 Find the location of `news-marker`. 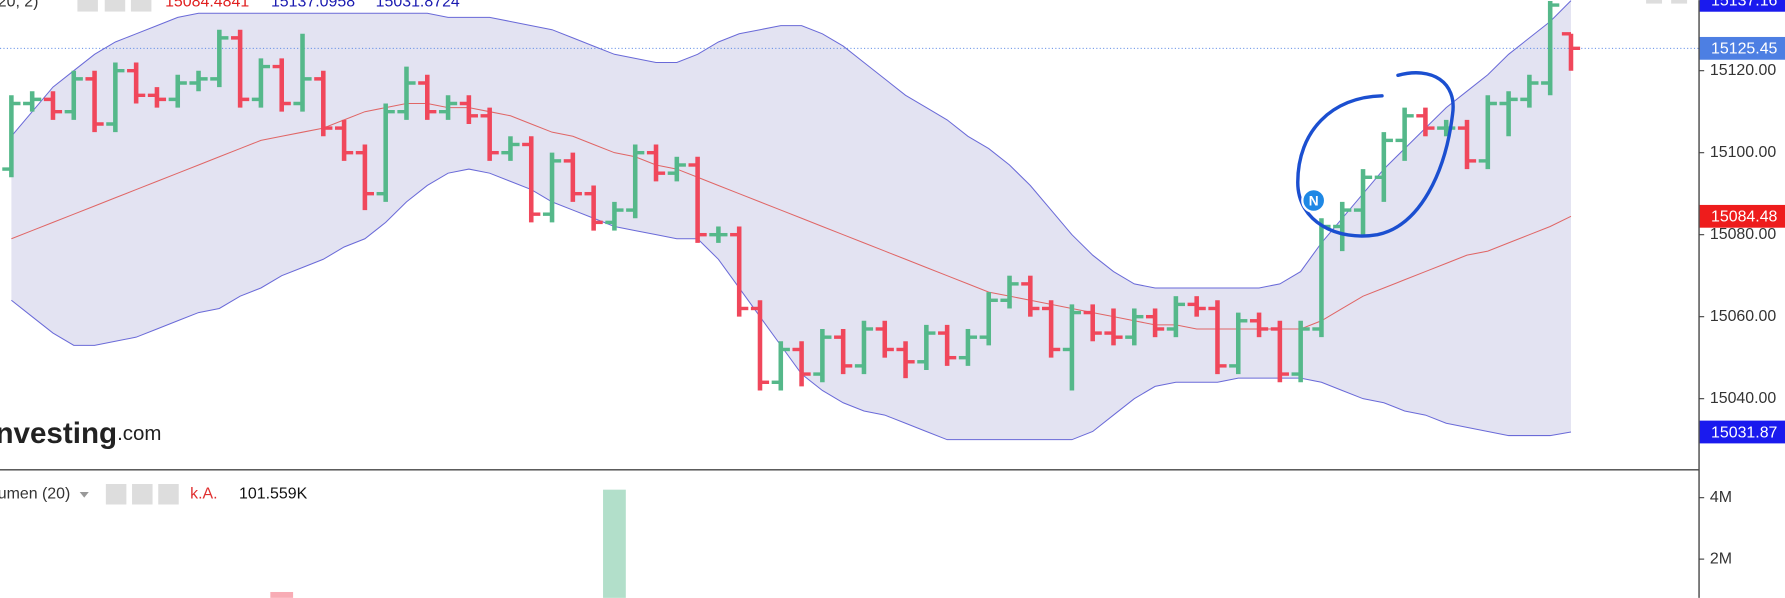

news-marker is located at coordinates (1314, 201).